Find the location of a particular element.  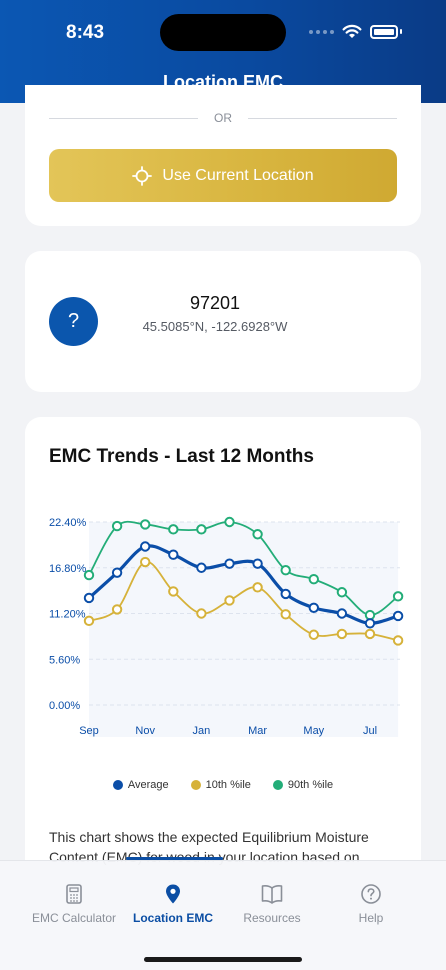

coordinates: 45.5085°N, -122.6928°W is located at coordinates (215, 326).